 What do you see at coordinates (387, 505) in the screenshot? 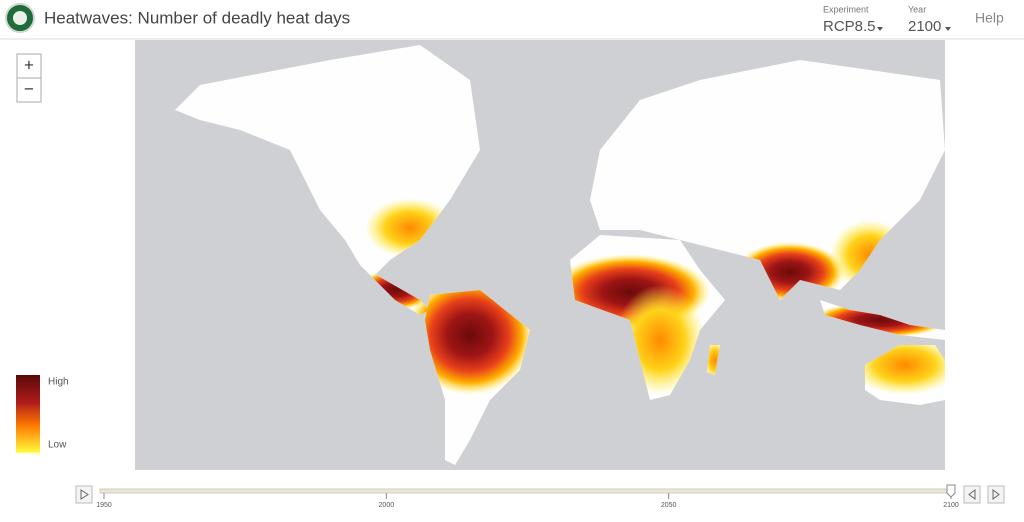
I see `timeline-tick-label: 2000` at bounding box center [387, 505].